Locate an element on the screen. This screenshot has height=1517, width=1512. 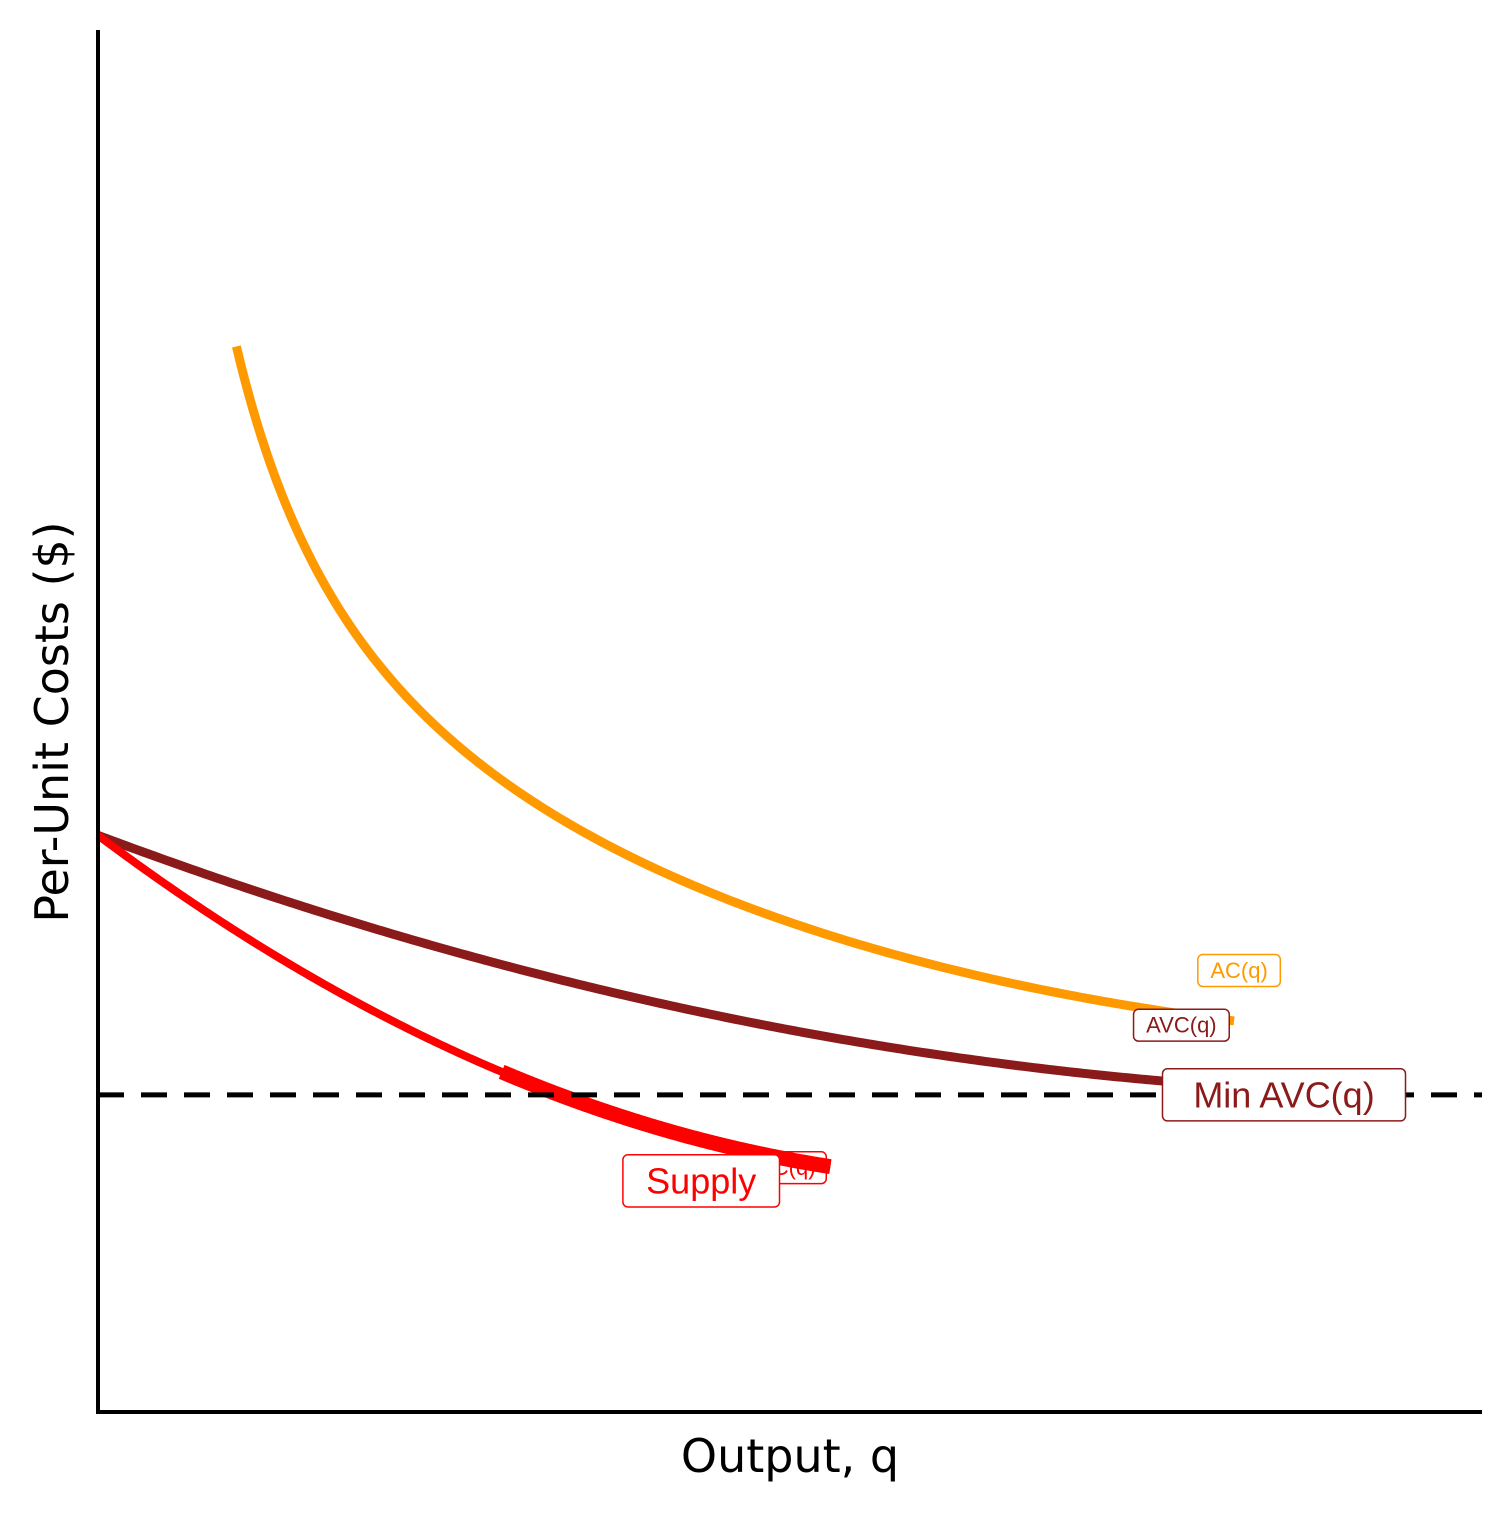
min-avc-label: Min AVC(q) is located at coordinates (1283, 1094).